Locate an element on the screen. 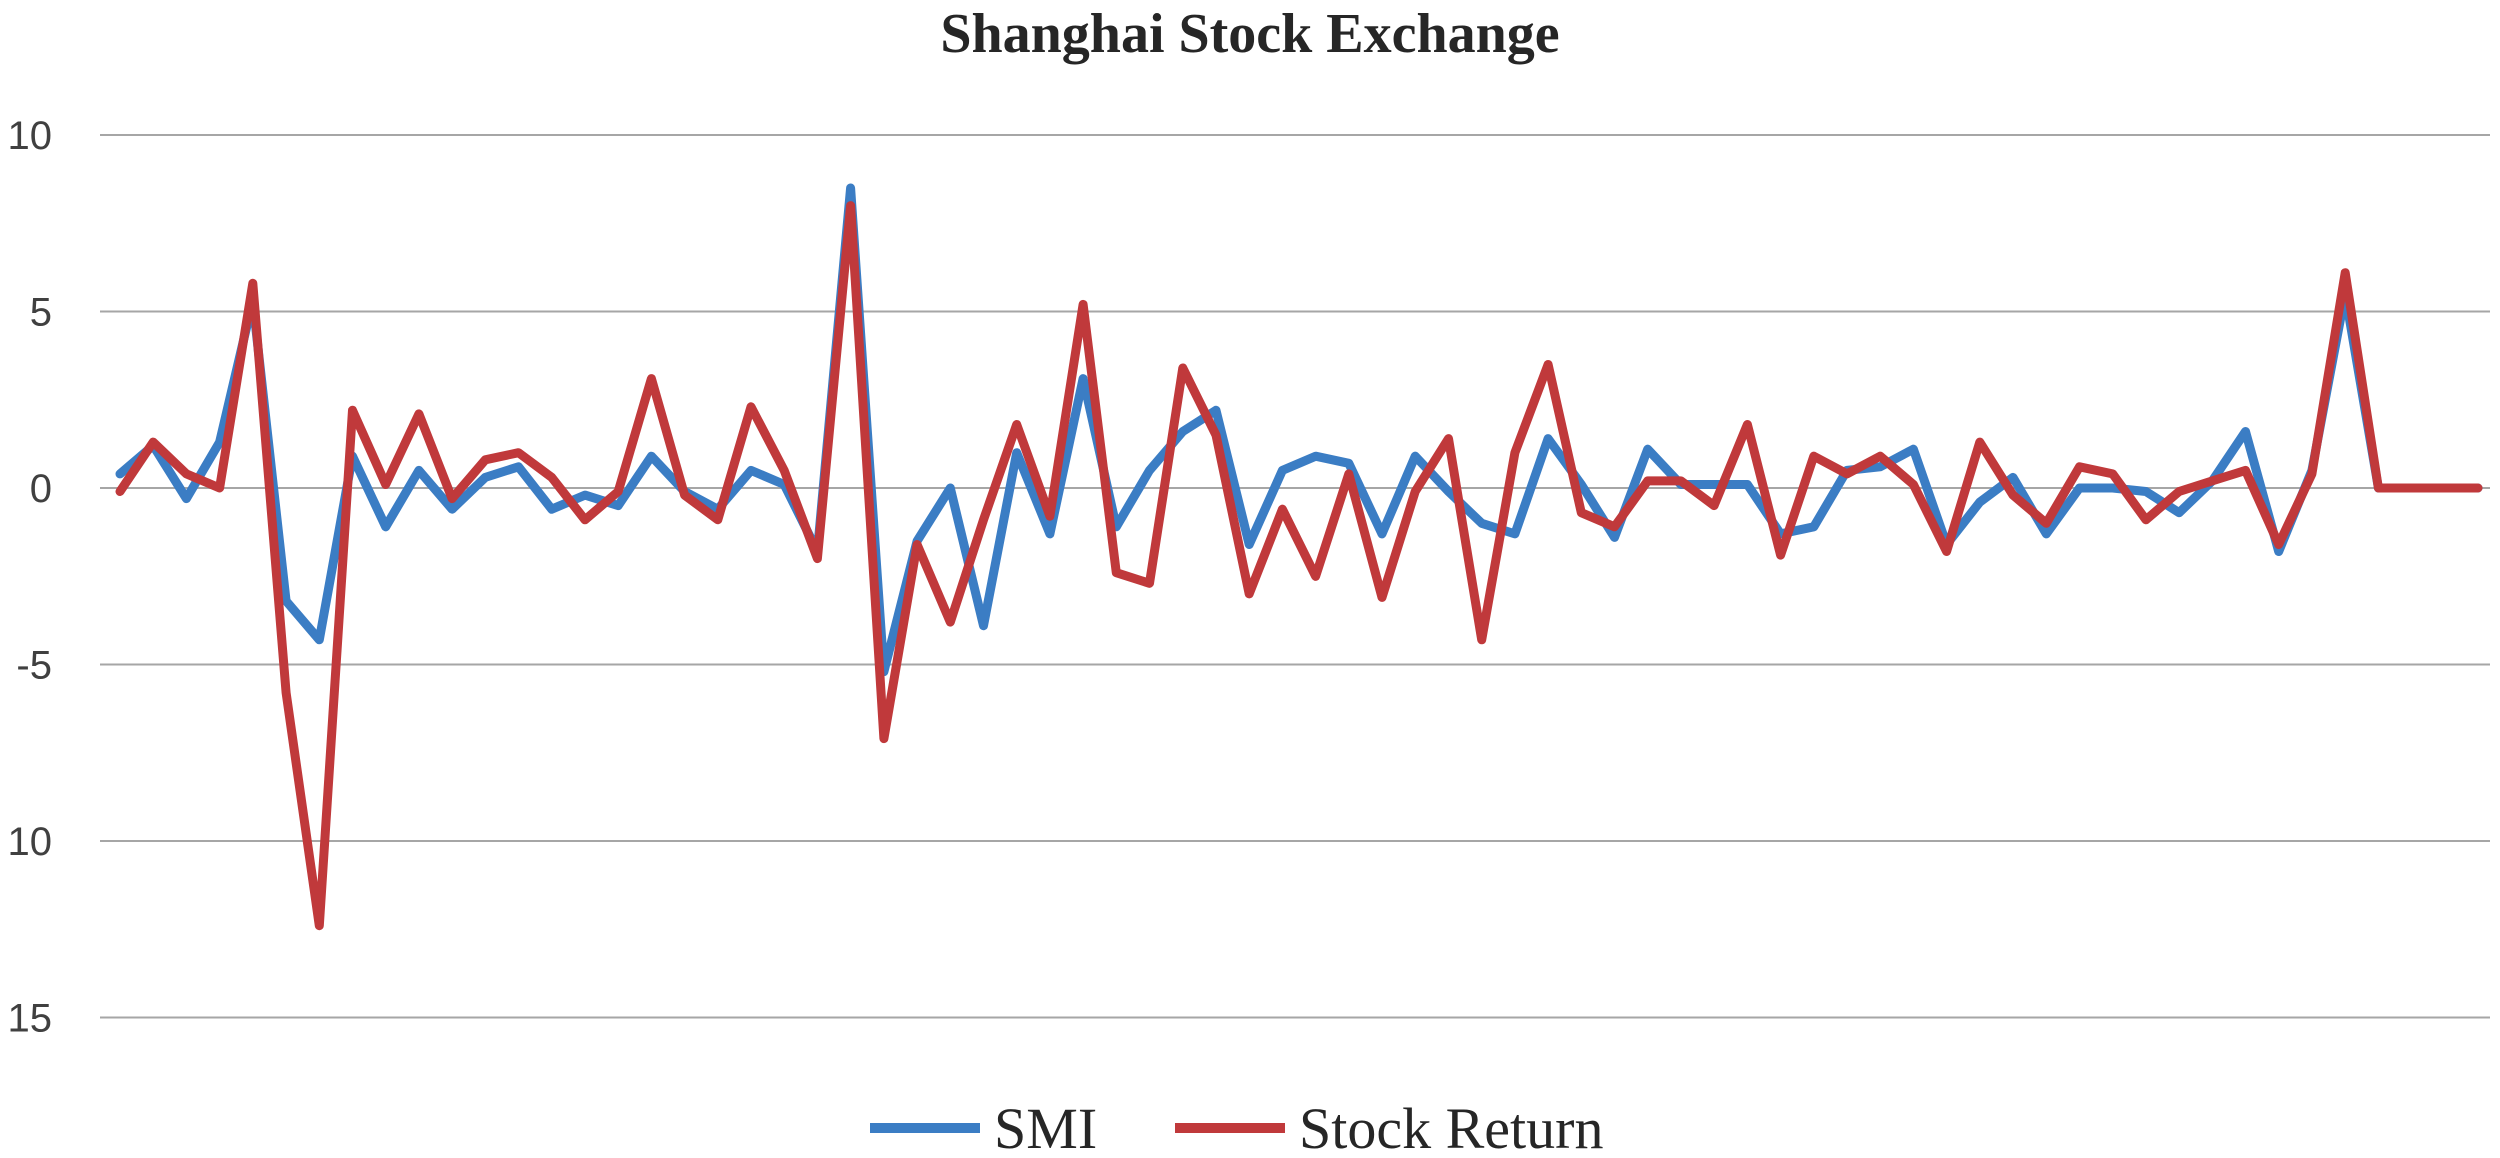  y-tick-label: 0 is located at coordinates (41, 489).